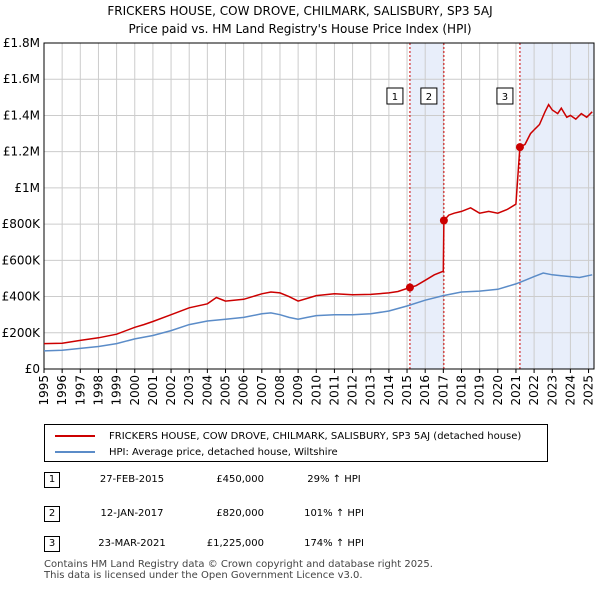 Image resolution: width=600 pixels, height=590 pixels. I want to click on x-tick-label: 2020, so click(498, 390).